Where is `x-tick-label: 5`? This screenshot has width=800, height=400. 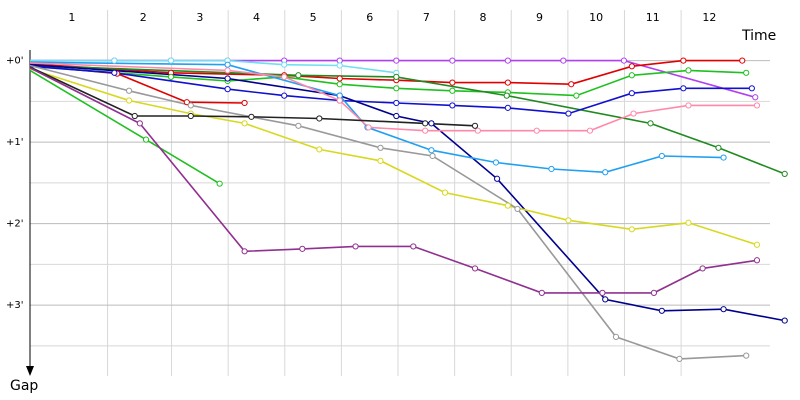 x-tick-label: 5 is located at coordinates (313, 17).